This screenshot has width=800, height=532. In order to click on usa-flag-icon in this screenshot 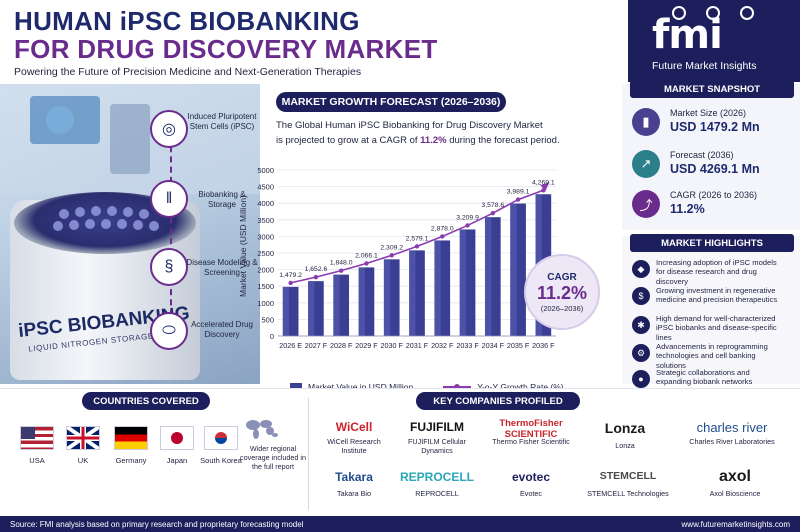, I will do `click(37, 438)`.